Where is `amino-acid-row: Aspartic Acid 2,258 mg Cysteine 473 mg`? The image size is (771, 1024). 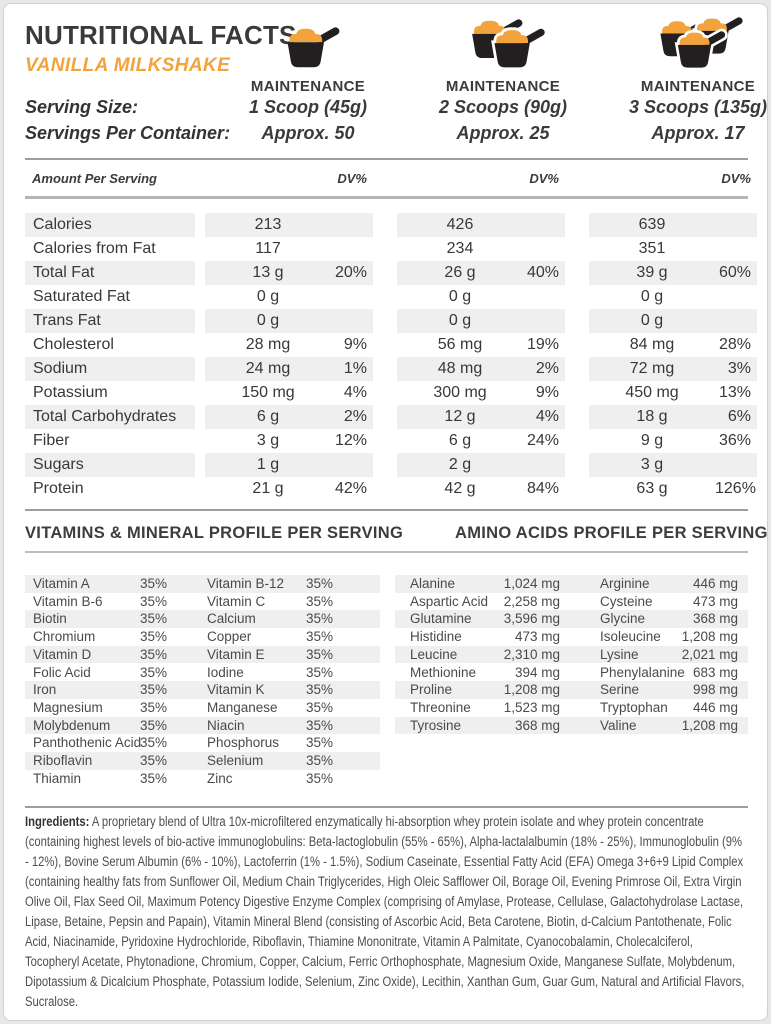 amino-acid-row: Aspartic Acid 2,258 mg Cysteine 473 mg is located at coordinates (571, 602).